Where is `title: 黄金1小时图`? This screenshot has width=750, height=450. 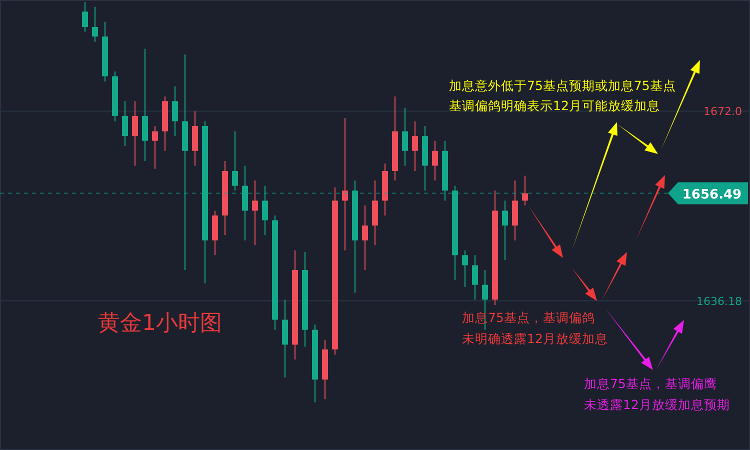 title: 黄金1小时图 is located at coordinates (160, 323).